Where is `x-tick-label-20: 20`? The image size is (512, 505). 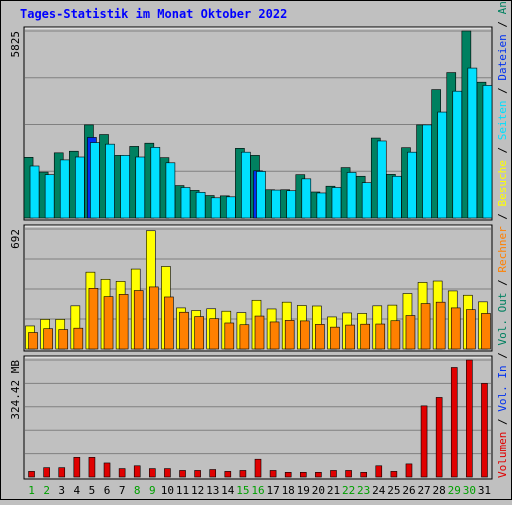
x-tick-label-20: 20 is located at coordinates (318, 490).